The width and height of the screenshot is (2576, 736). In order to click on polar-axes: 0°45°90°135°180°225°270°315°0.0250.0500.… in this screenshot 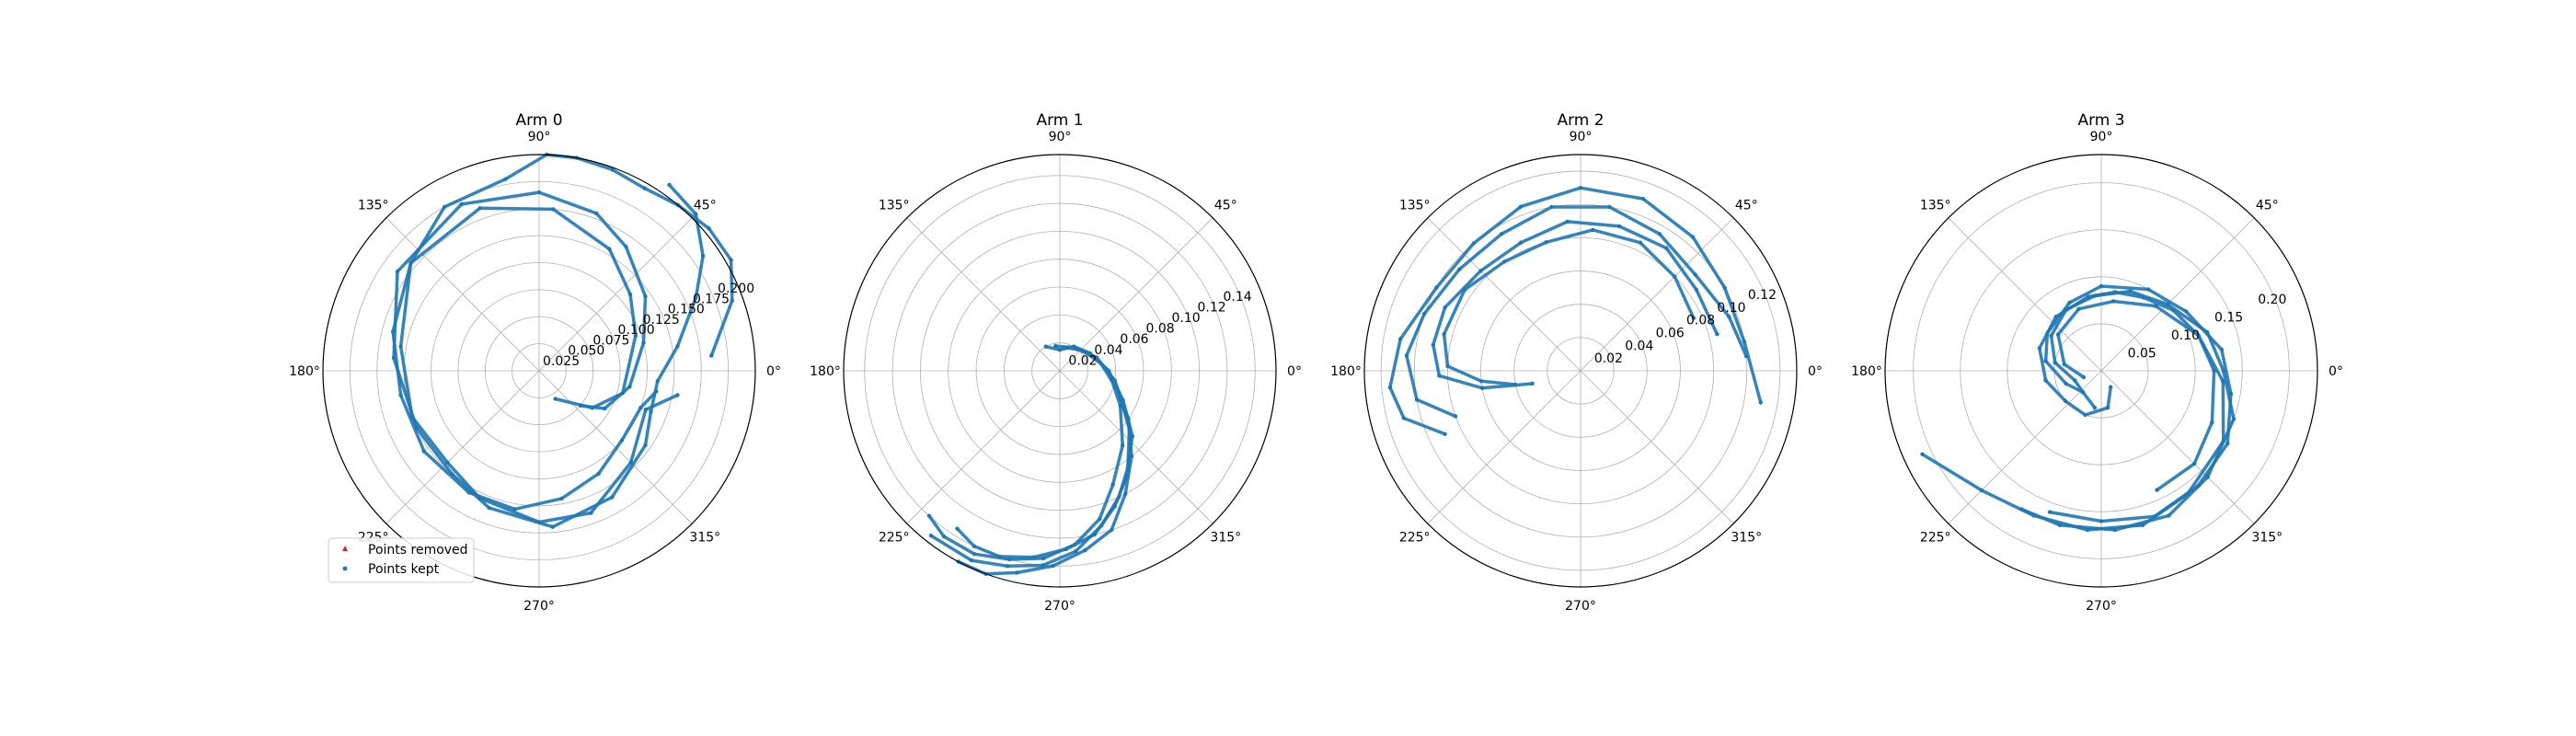, I will do `click(535, 372)`.